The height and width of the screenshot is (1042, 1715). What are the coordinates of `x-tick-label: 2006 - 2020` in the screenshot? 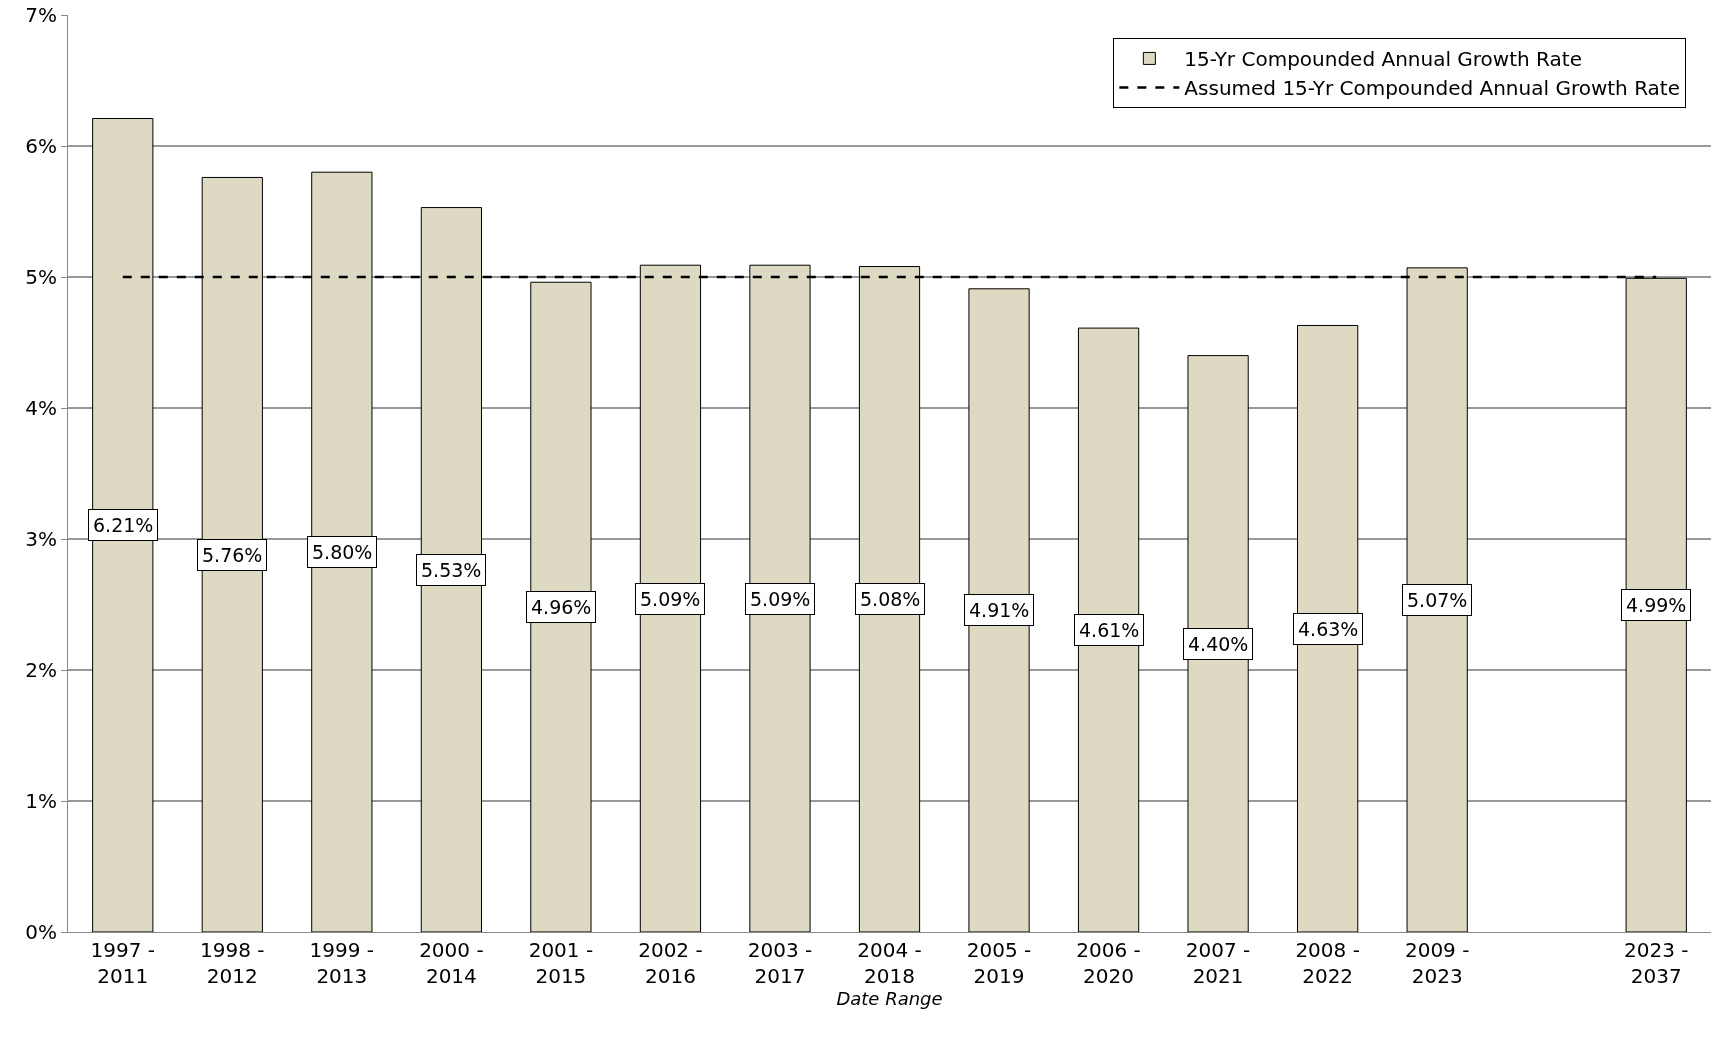 It's located at (1108, 963).